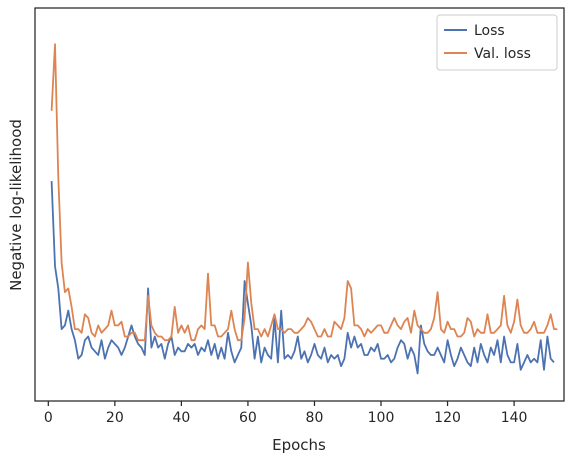 The image size is (573, 463). What do you see at coordinates (381, 418) in the screenshot?
I see `x-tick-label: 100` at bounding box center [381, 418].